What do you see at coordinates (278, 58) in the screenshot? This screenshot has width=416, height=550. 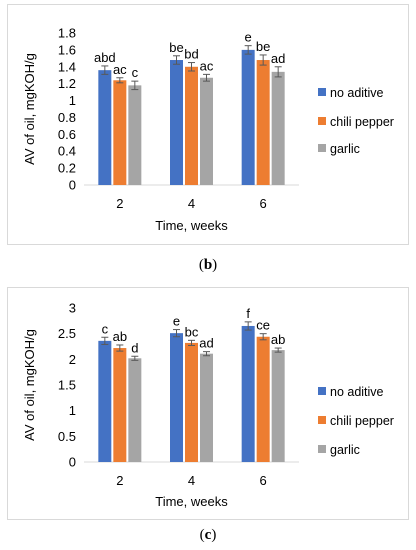 I see `data-label-b-2-2: ad` at bounding box center [278, 58].